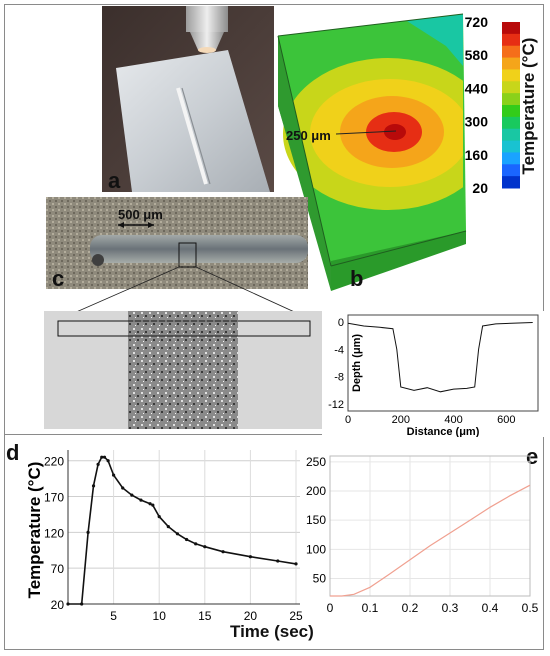 This screenshot has width=550, height=656. I want to click on e-x-tick: 0.1, so click(370, 608).